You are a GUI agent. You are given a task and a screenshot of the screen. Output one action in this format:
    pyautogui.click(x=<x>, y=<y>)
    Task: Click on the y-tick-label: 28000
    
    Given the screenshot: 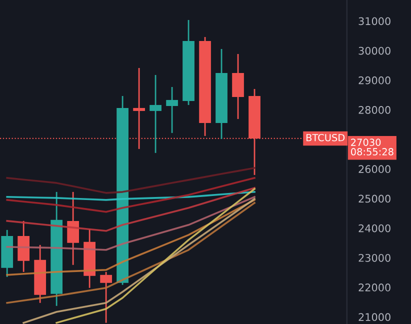 What is the action you would take?
    pyautogui.click(x=374, y=110)
    